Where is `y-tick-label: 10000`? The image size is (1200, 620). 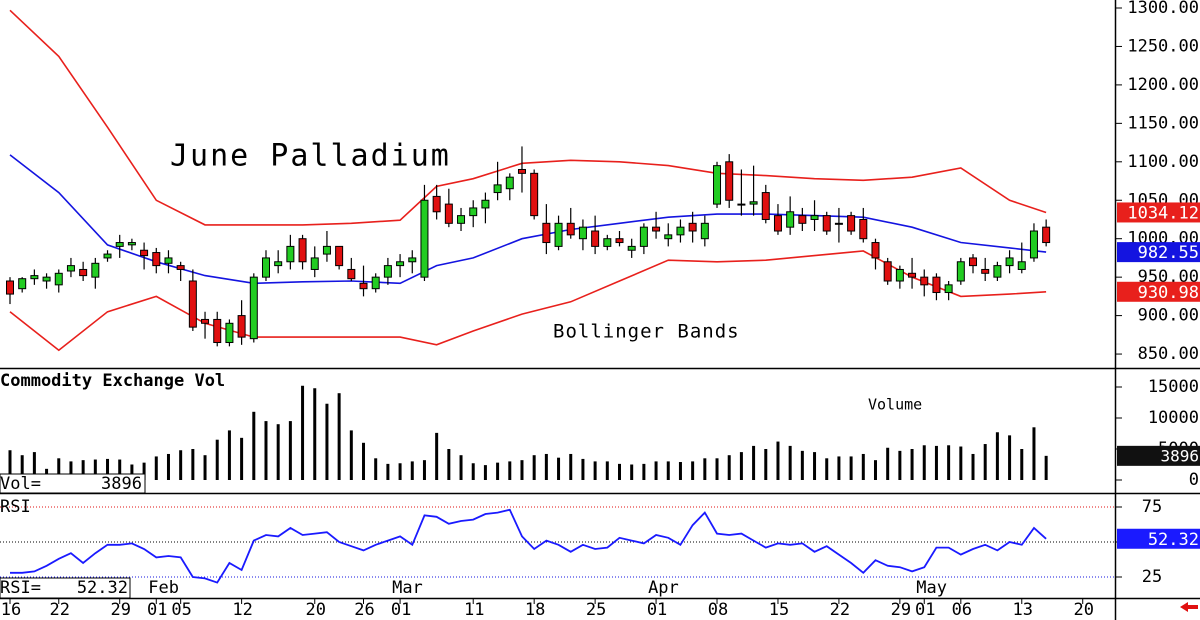 y-tick-label: 10000 is located at coordinates (1173, 418).